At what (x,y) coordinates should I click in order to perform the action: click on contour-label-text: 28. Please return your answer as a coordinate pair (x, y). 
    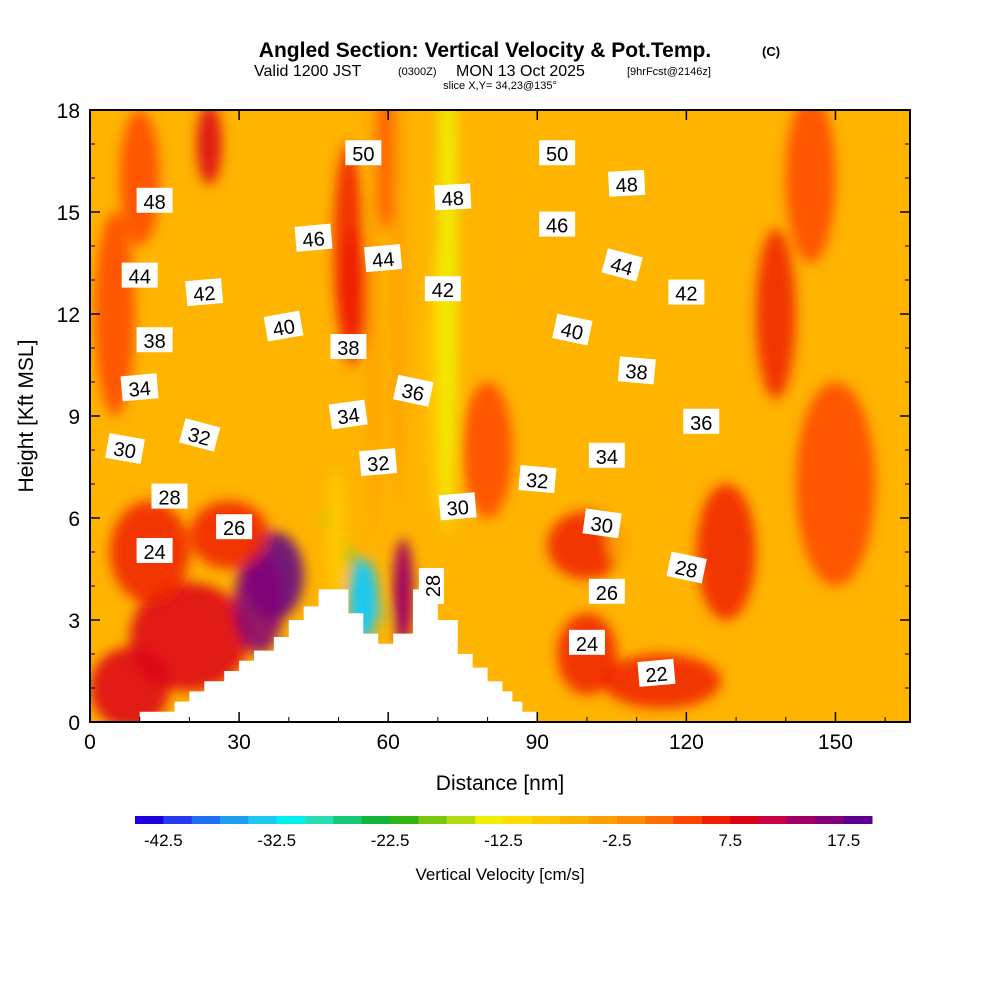
    Looking at the image, I should click on (686, 570).